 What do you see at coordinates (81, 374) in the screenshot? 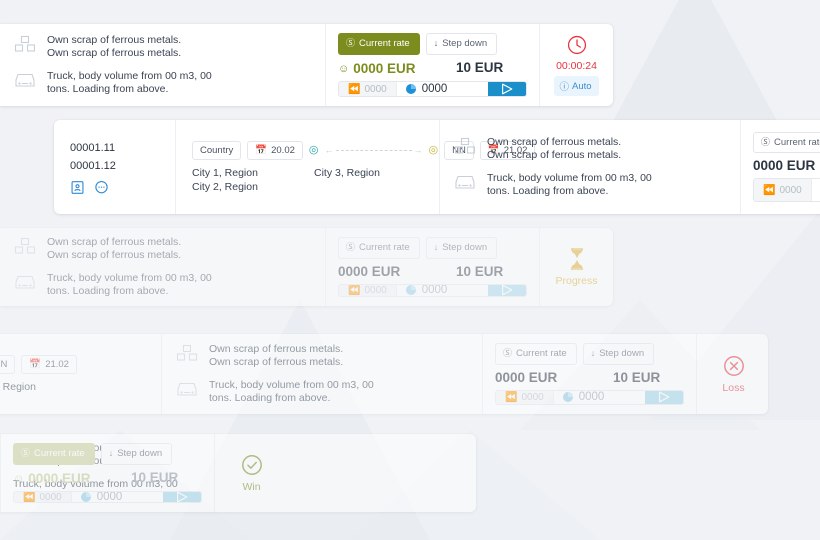
I see `route-details-loss: ◎ NN 📅 21.02 City 3, Region` at bounding box center [81, 374].